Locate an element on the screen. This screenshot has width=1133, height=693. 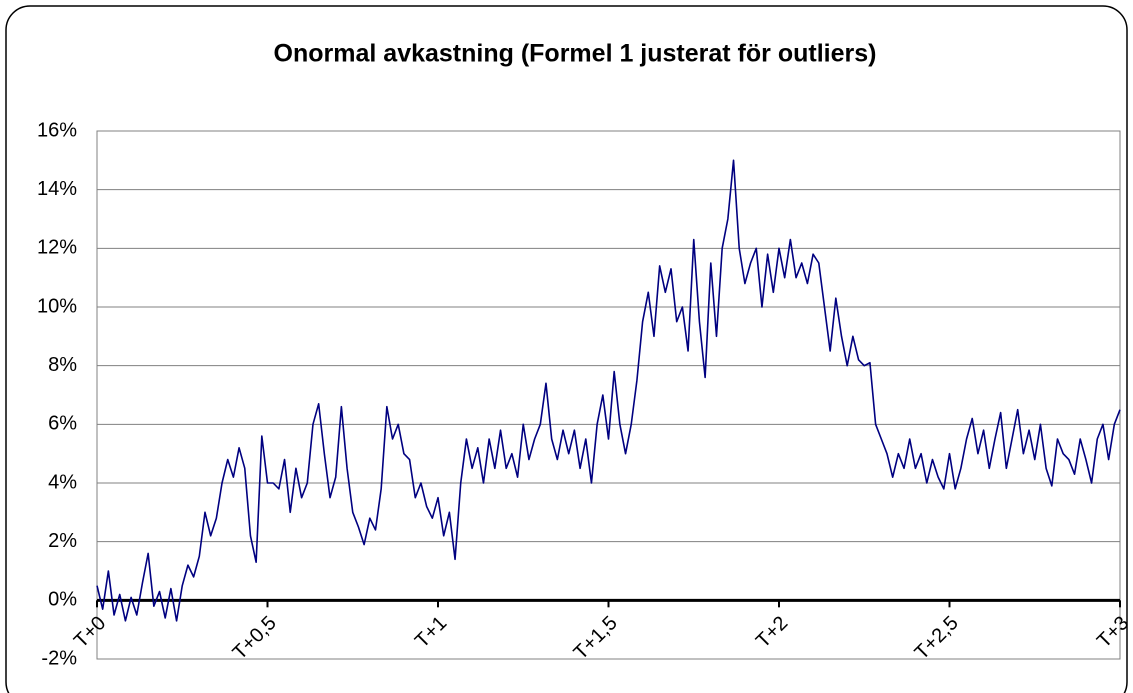
y-tick-label: 12% is located at coordinates (57, 248).